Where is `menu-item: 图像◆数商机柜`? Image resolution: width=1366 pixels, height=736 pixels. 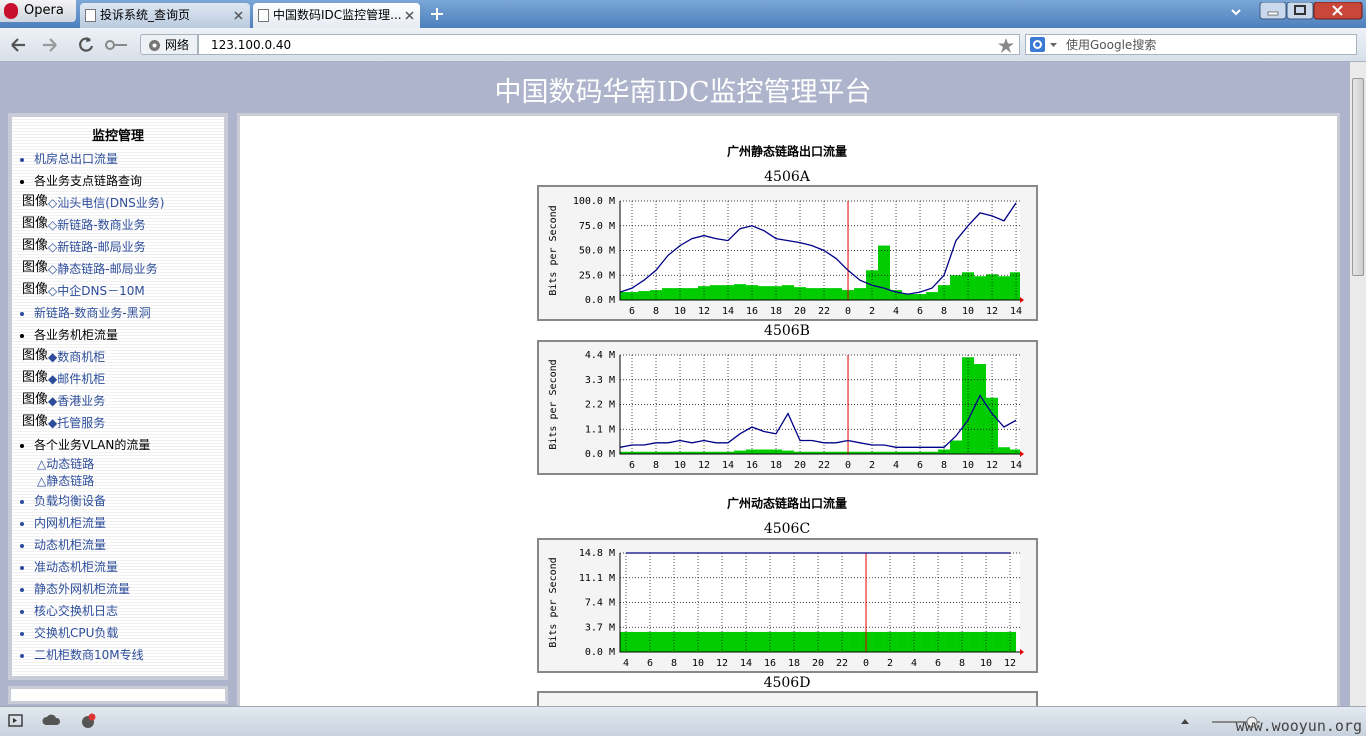 menu-item: 图像◆数商机柜 is located at coordinates (123, 357).